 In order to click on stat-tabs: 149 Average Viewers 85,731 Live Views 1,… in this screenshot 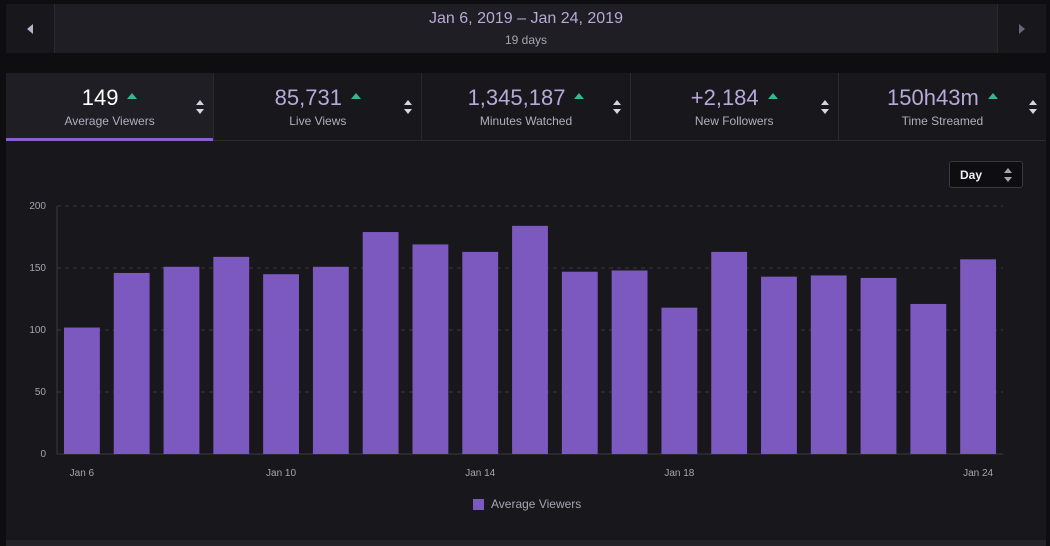, I will do `click(526, 107)`.